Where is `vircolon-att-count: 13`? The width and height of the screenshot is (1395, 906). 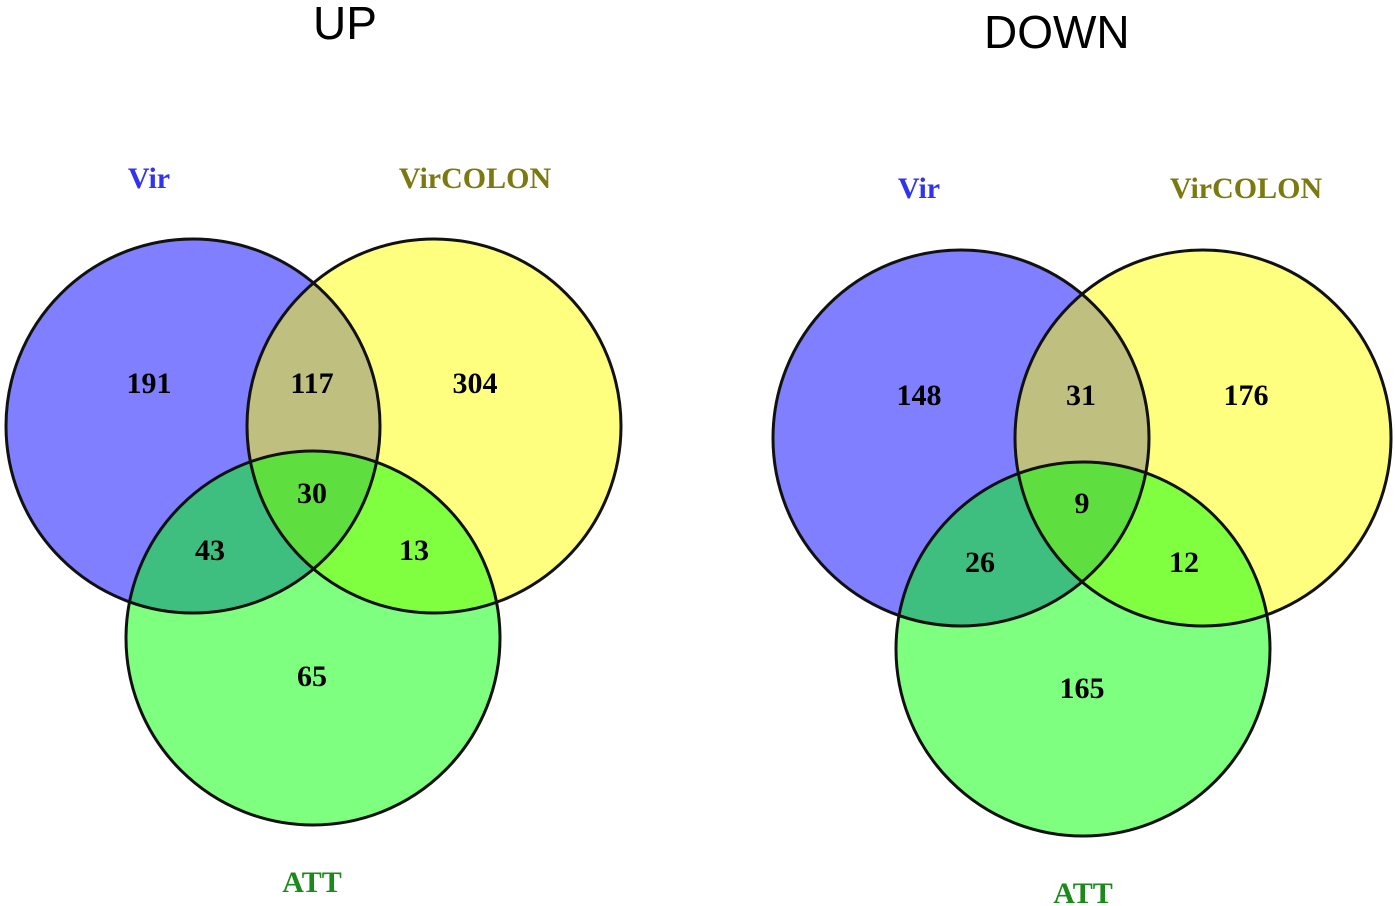 vircolon-att-count: 13 is located at coordinates (414, 550).